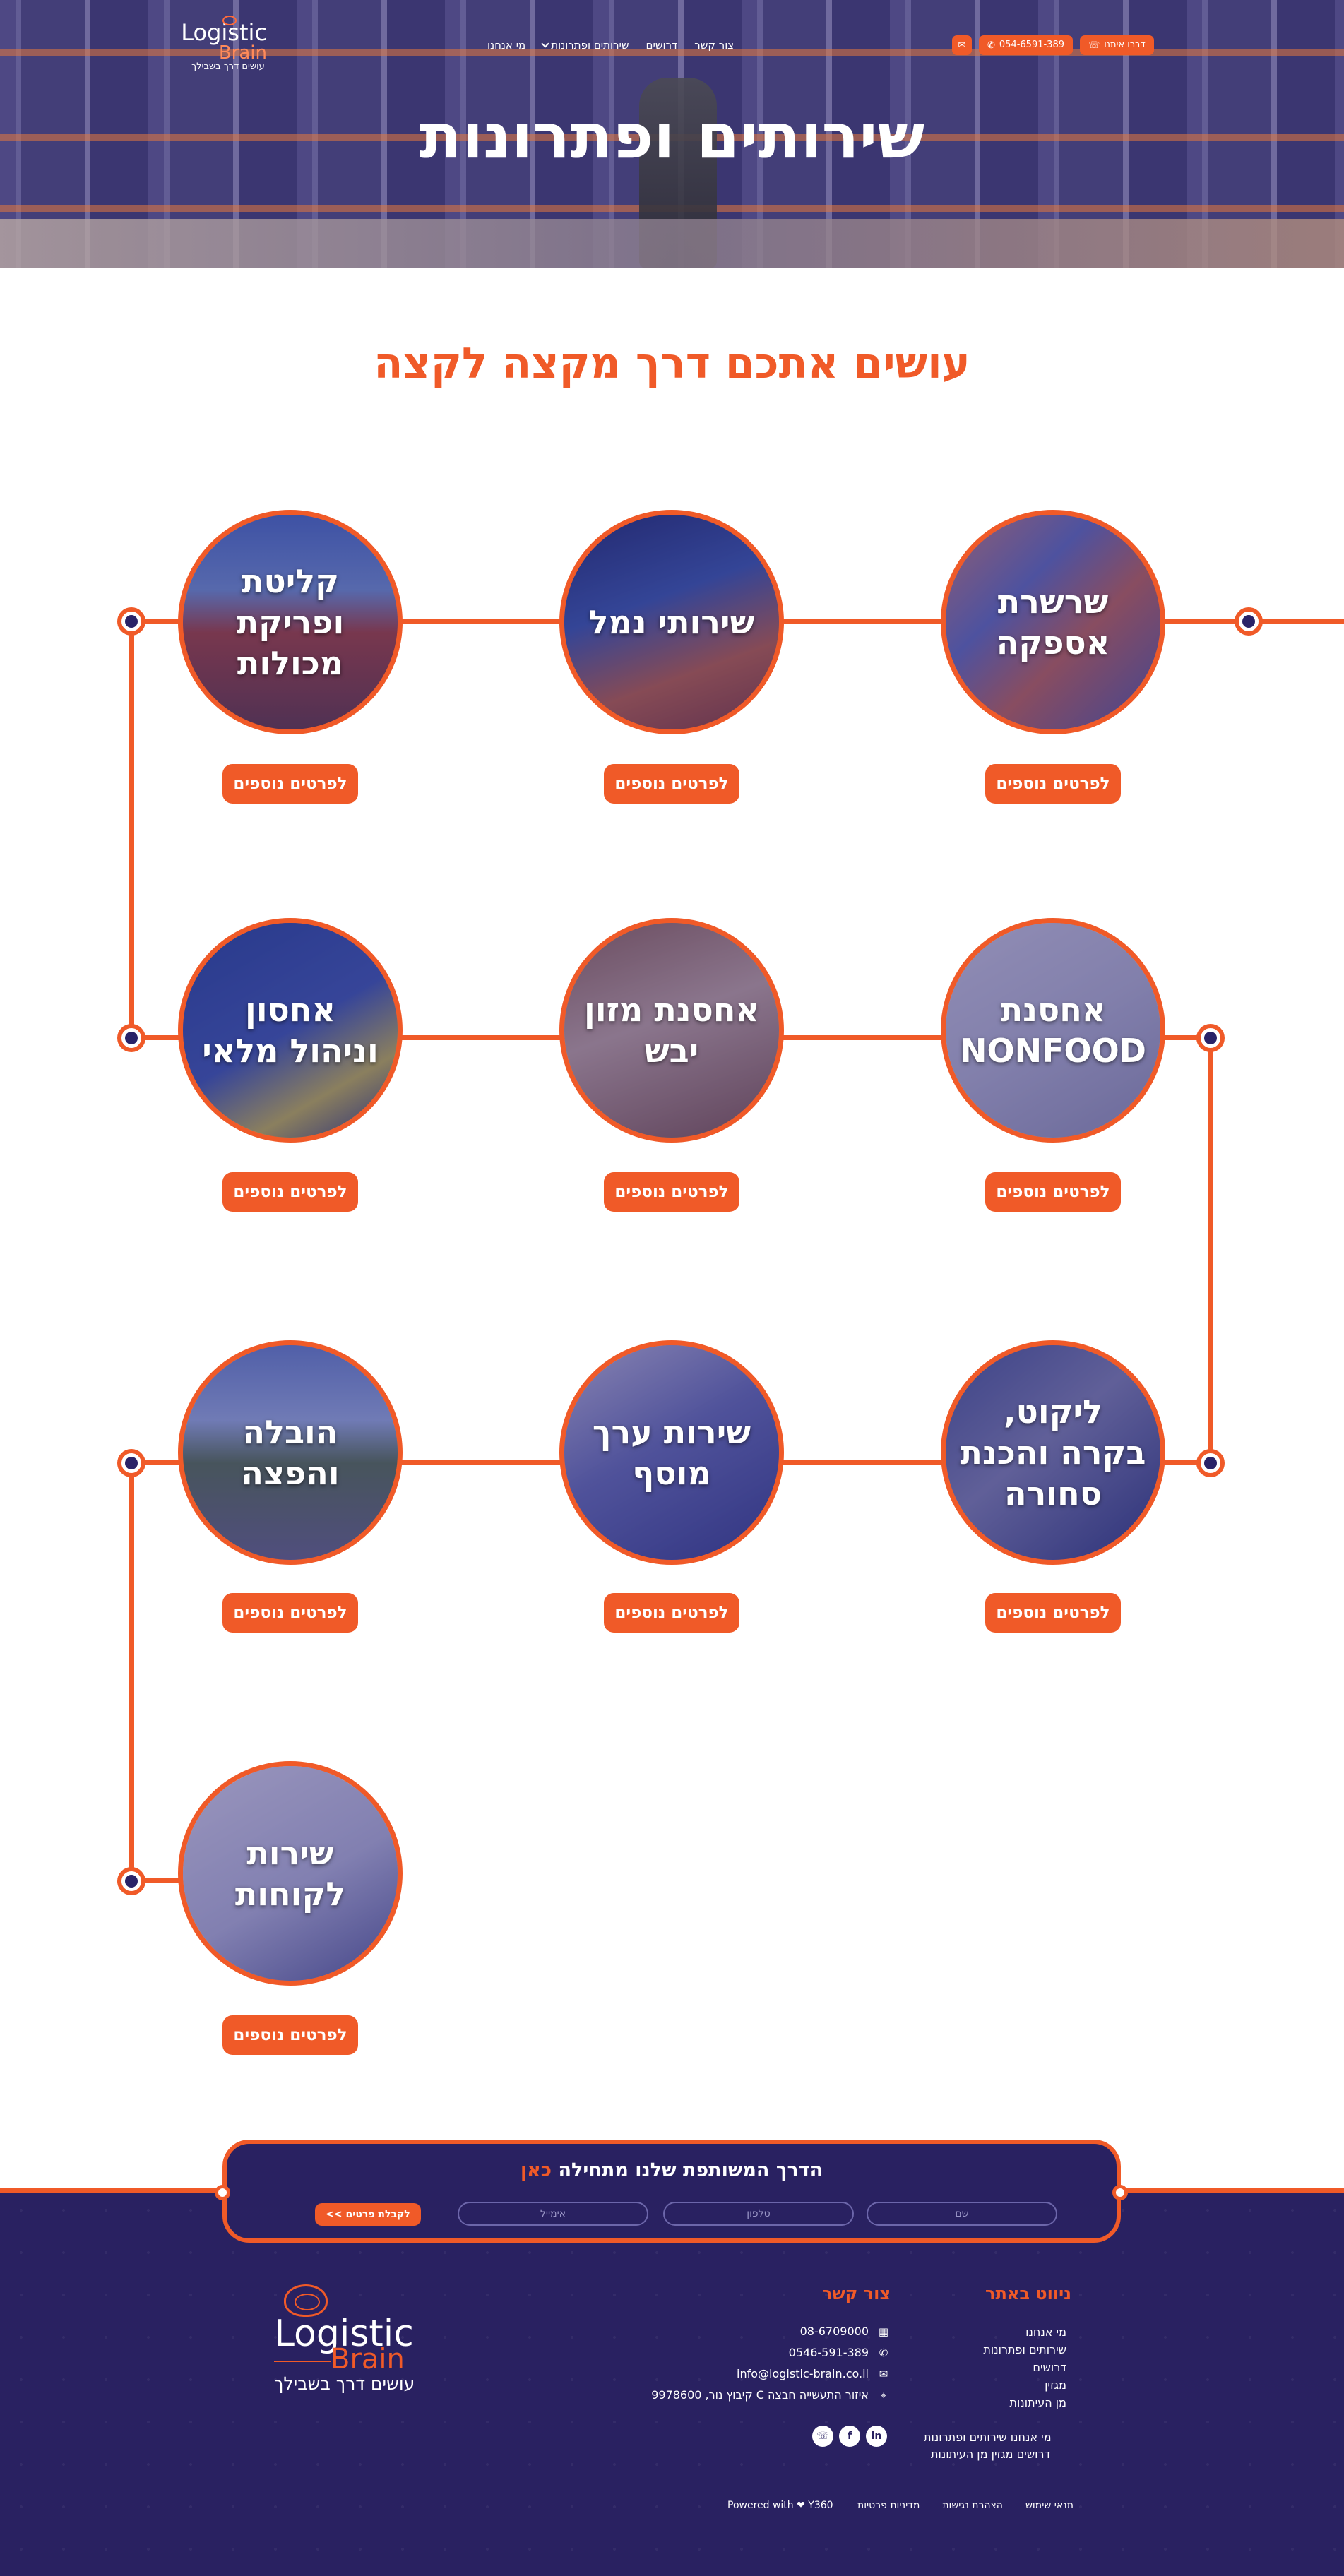 This screenshot has height=2576, width=1344. What do you see at coordinates (672, 622) in the screenshot?
I see `service-card-port-services: שירותי נמל` at bounding box center [672, 622].